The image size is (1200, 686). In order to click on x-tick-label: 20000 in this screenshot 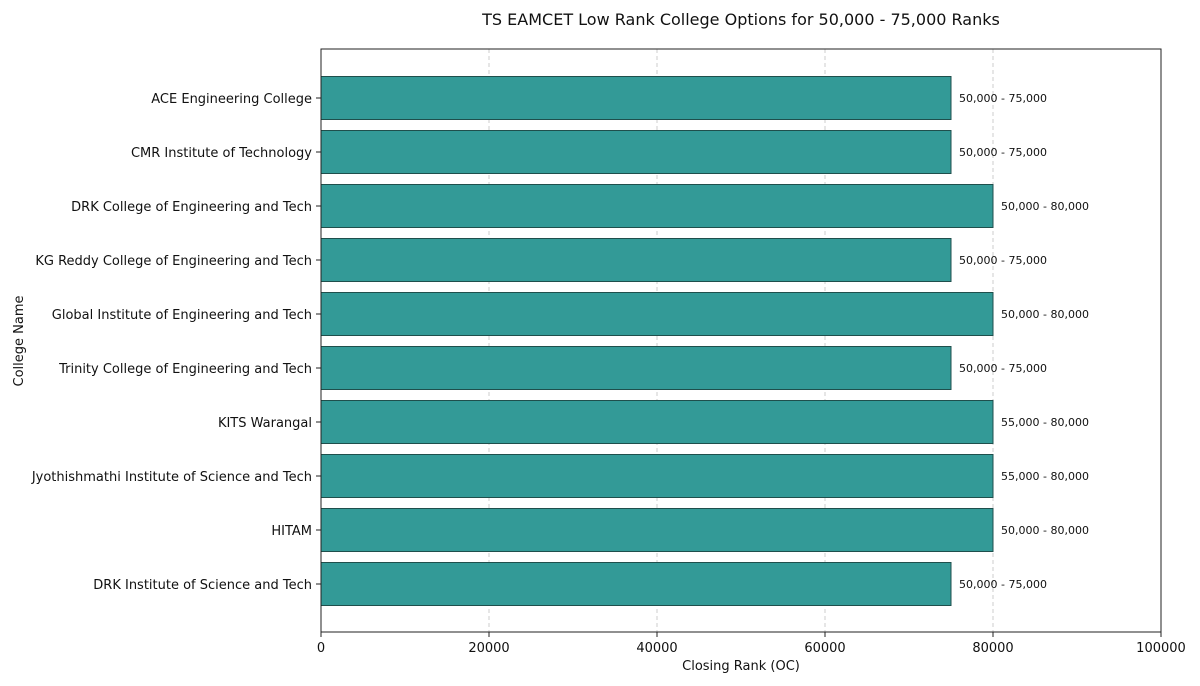, I will do `click(488, 648)`.